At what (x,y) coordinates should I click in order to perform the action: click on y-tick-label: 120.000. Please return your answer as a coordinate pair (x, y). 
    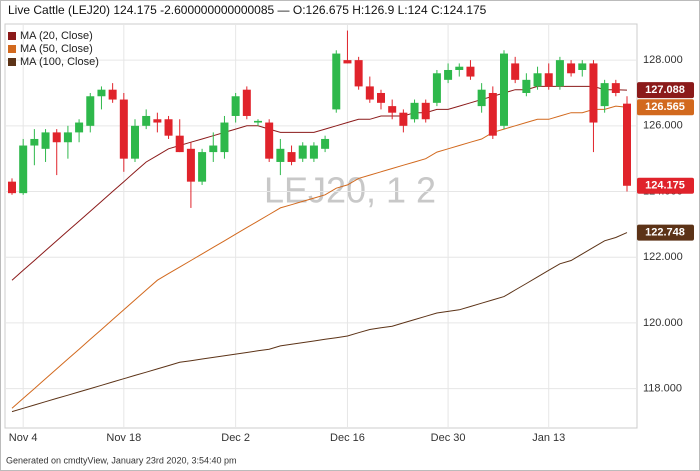
    Looking at the image, I should click on (663, 323).